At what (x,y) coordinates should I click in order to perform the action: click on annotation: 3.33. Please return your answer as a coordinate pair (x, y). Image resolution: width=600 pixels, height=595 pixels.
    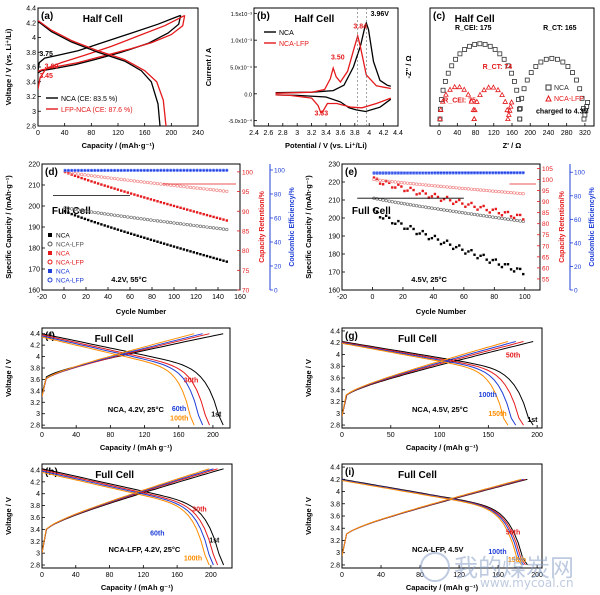
    Looking at the image, I should click on (321, 113).